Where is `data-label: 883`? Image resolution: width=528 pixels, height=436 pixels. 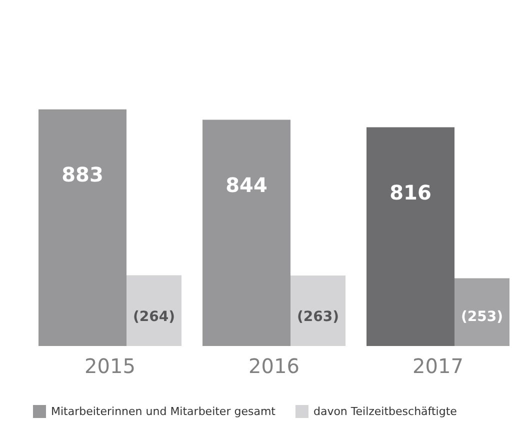
data-label: 883 is located at coordinates (83, 174).